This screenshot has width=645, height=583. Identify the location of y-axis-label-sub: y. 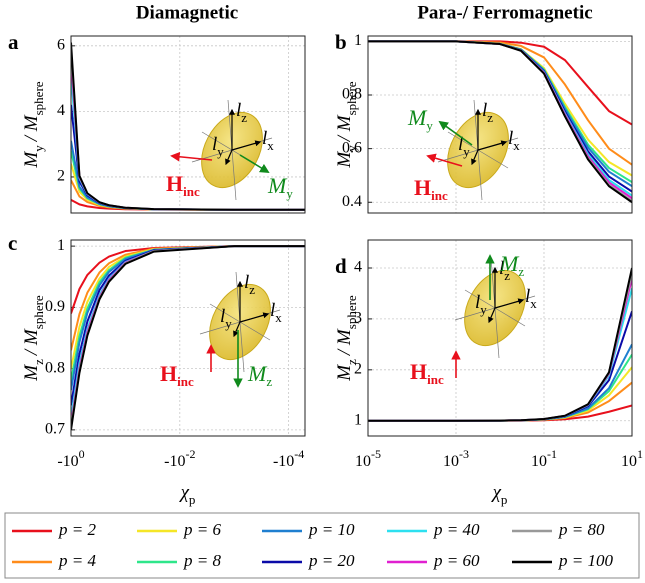
(351, 148).